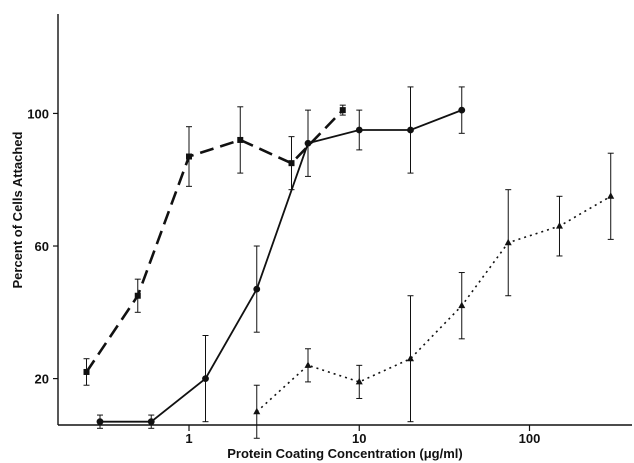  I want to click on x-tick-label: 10, so click(359, 438).